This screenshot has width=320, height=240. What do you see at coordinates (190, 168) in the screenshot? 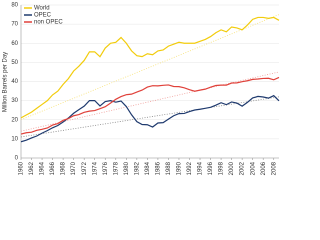
I see `x-tick-label: 1992` at bounding box center [190, 168].